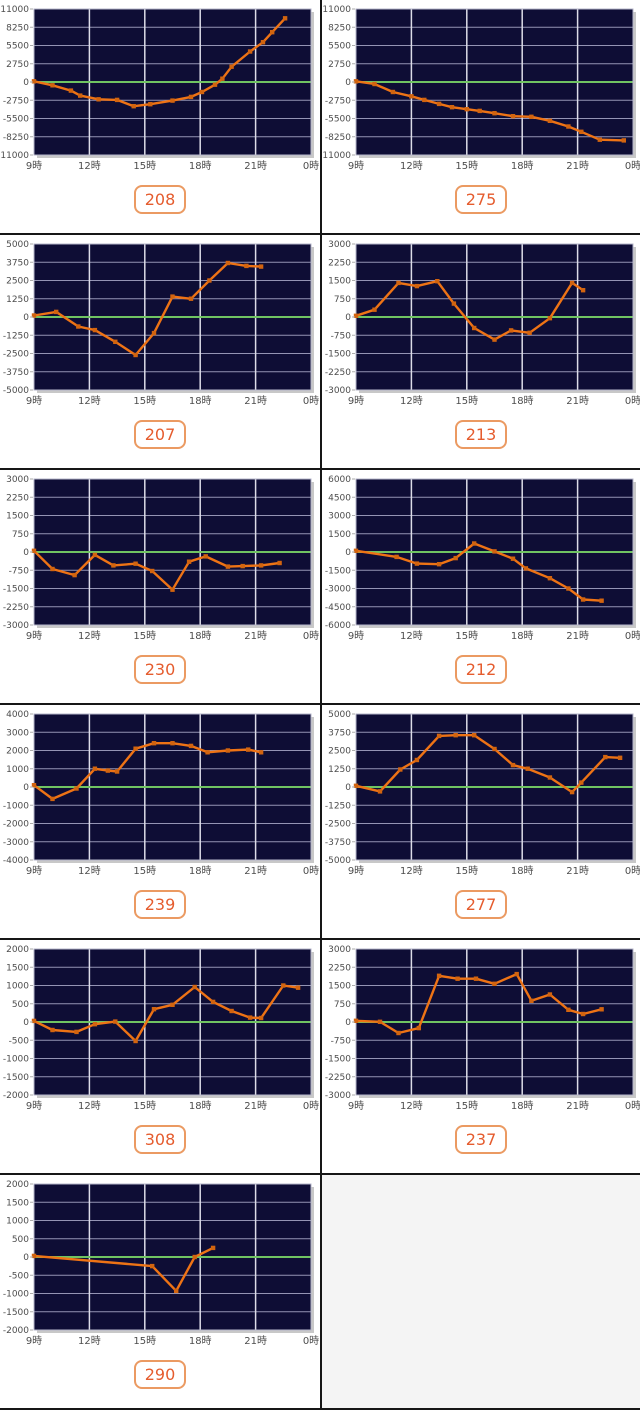  Describe the element at coordinates (478, 1003) in the screenshot. I see `data-line` at that location.